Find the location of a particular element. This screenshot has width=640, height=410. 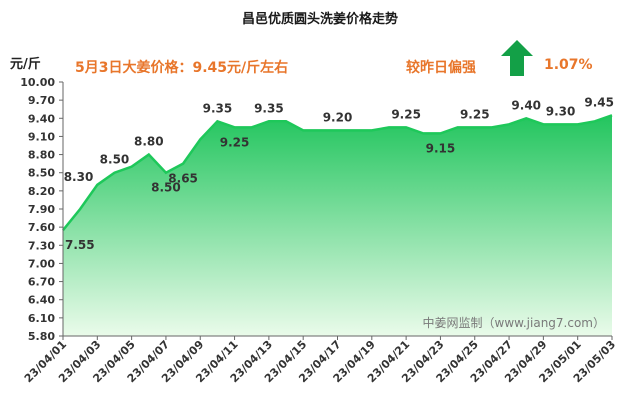

price-note: 5月3日大姜价格：9.45元/斤左右 is located at coordinates (182, 68).